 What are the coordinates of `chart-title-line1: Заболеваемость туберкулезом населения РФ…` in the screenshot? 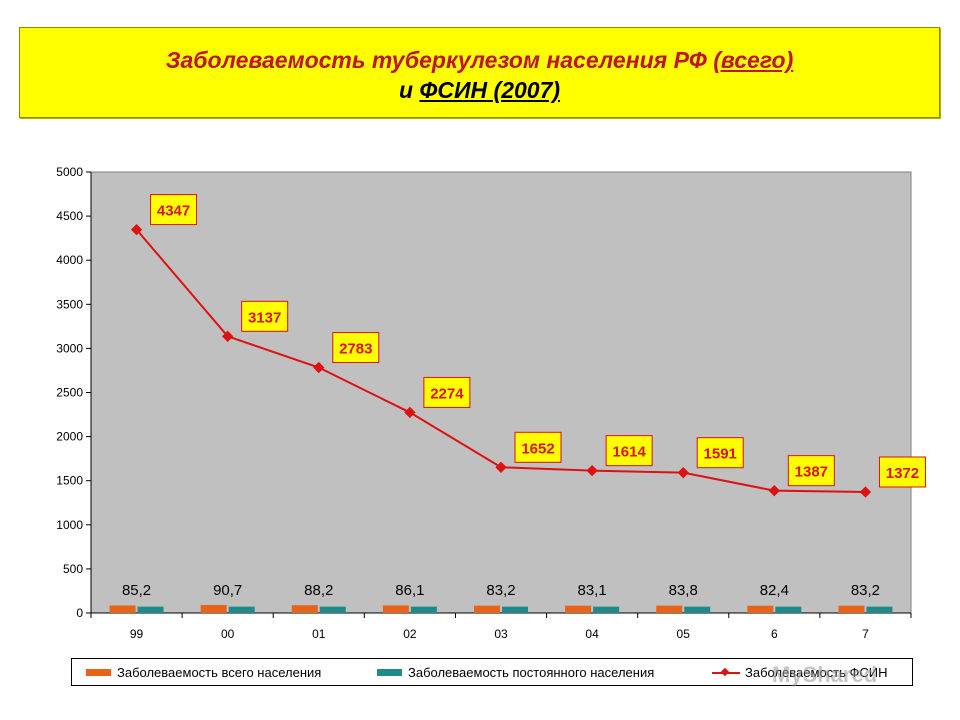 It's located at (479, 60).